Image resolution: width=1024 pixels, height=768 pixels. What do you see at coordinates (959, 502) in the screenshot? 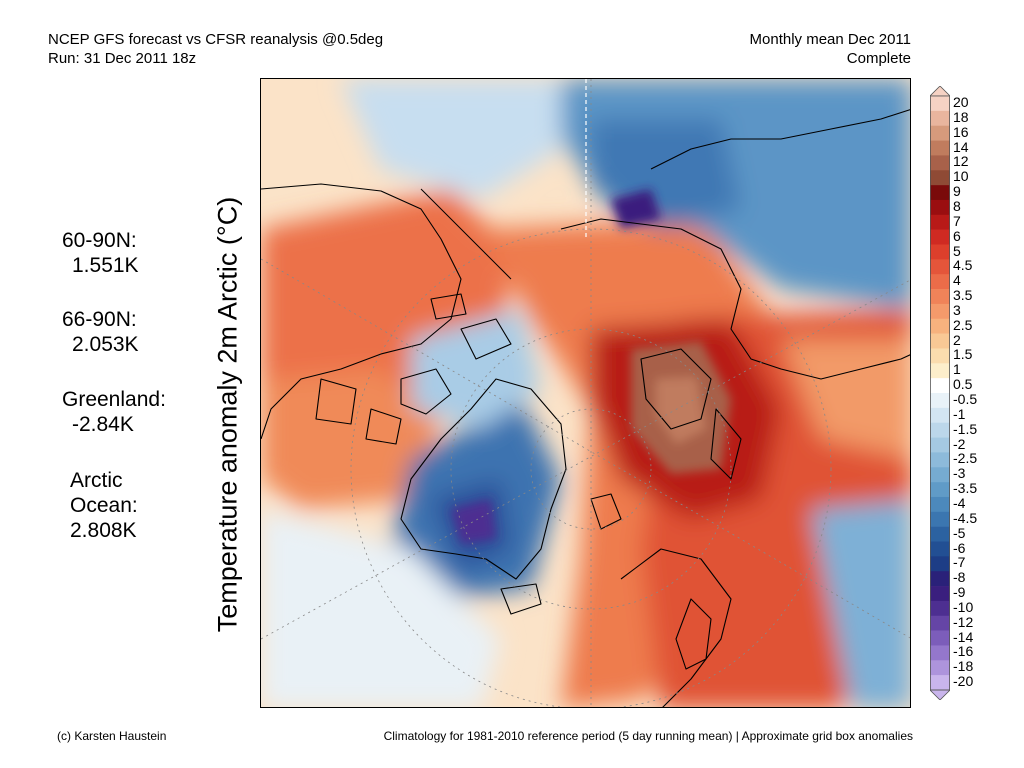
I see `colorbar-tick-label: -4` at bounding box center [959, 502].